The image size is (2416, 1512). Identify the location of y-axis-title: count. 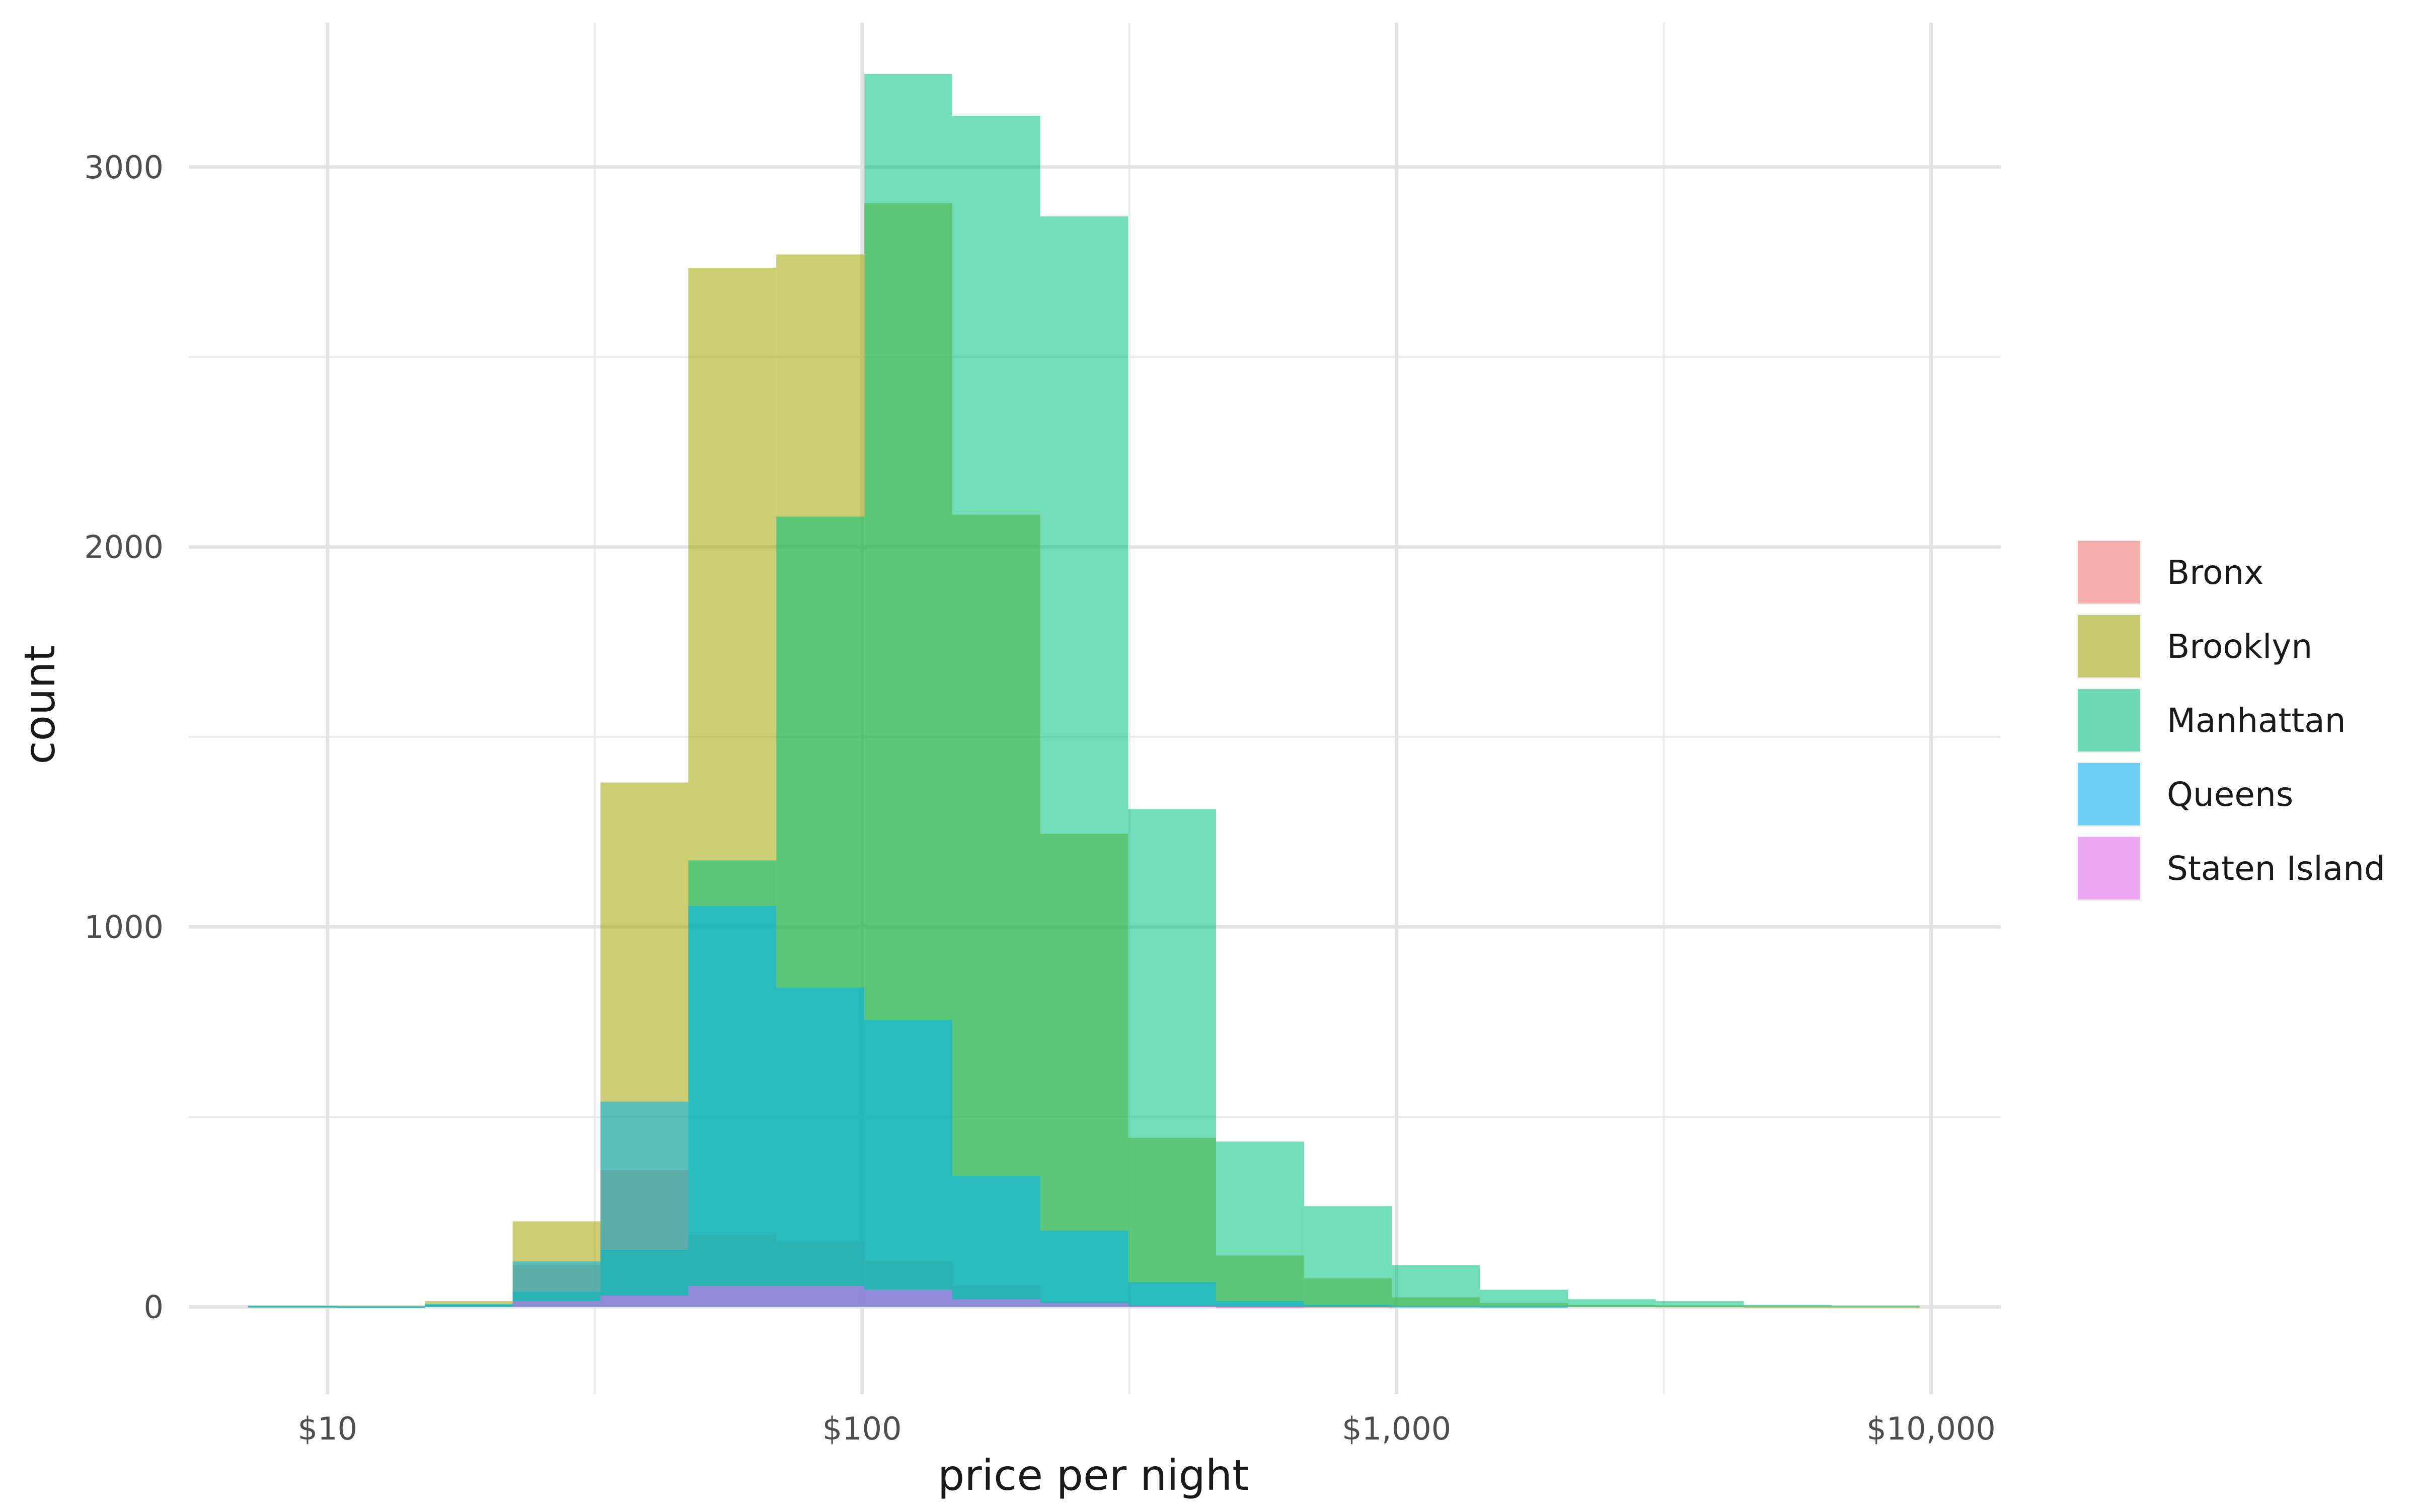
(39, 705).